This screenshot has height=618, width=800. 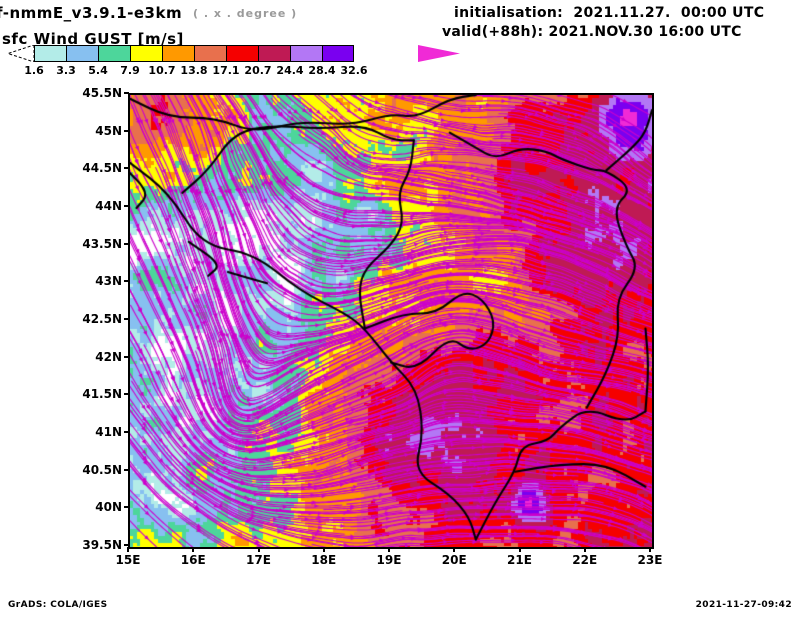 I want to click on lat-tick-label: 44N, so click(x=108, y=206).